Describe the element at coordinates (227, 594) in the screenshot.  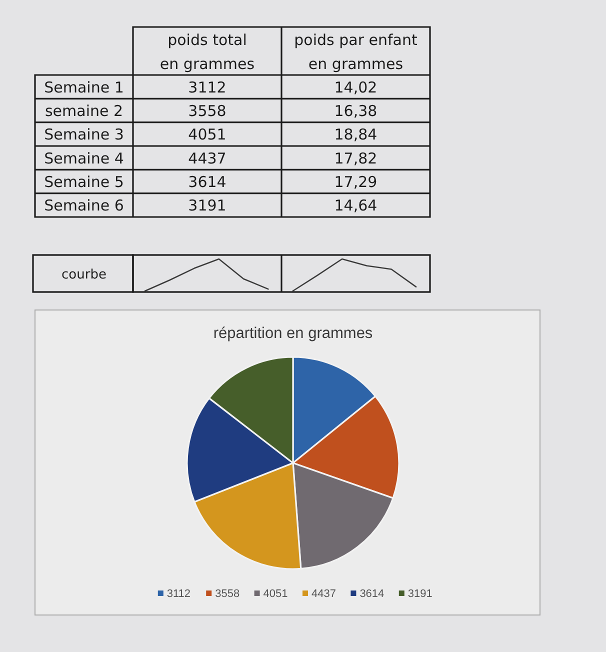
I see `legend-label: 3558` at that location.